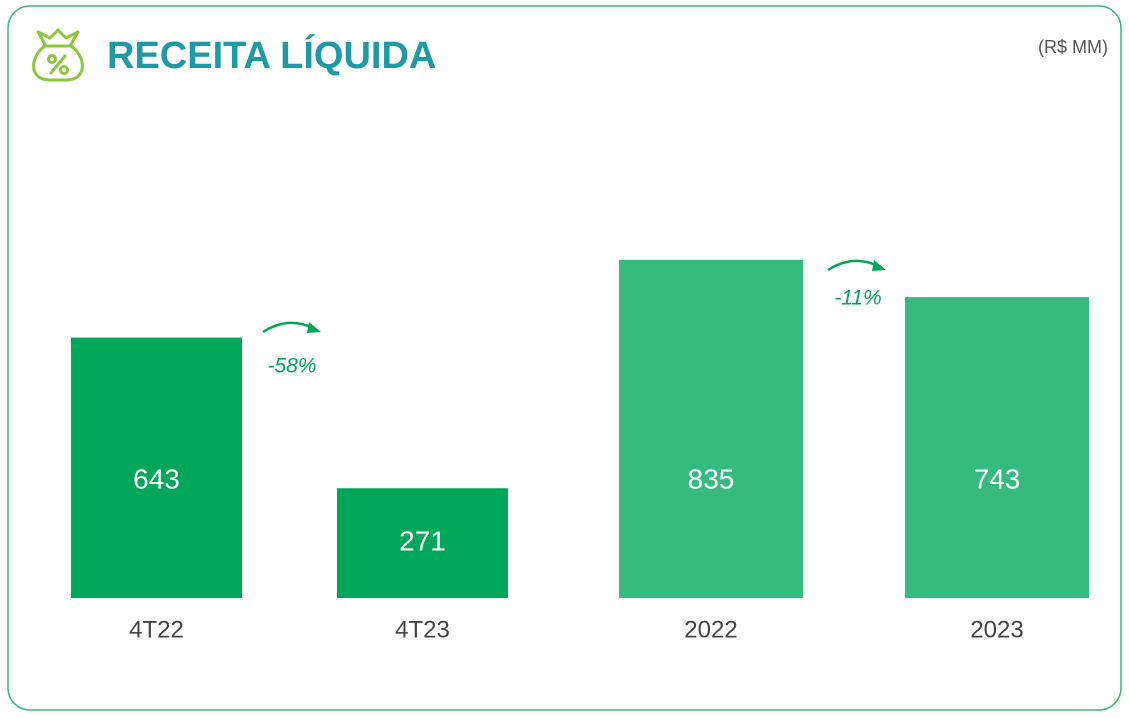 This screenshot has width=1129, height=718. What do you see at coordinates (857, 298) in the screenshot?
I see `change-label: -11%` at bounding box center [857, 298].